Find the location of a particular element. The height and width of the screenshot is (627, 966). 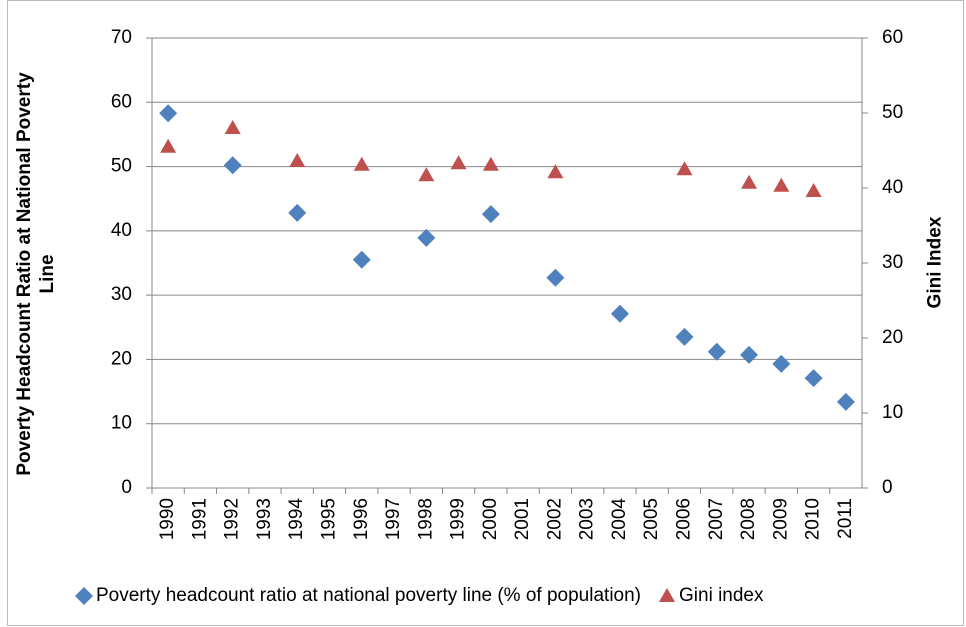

y2-tick-label: 30 is located at coordinates (892, 262).